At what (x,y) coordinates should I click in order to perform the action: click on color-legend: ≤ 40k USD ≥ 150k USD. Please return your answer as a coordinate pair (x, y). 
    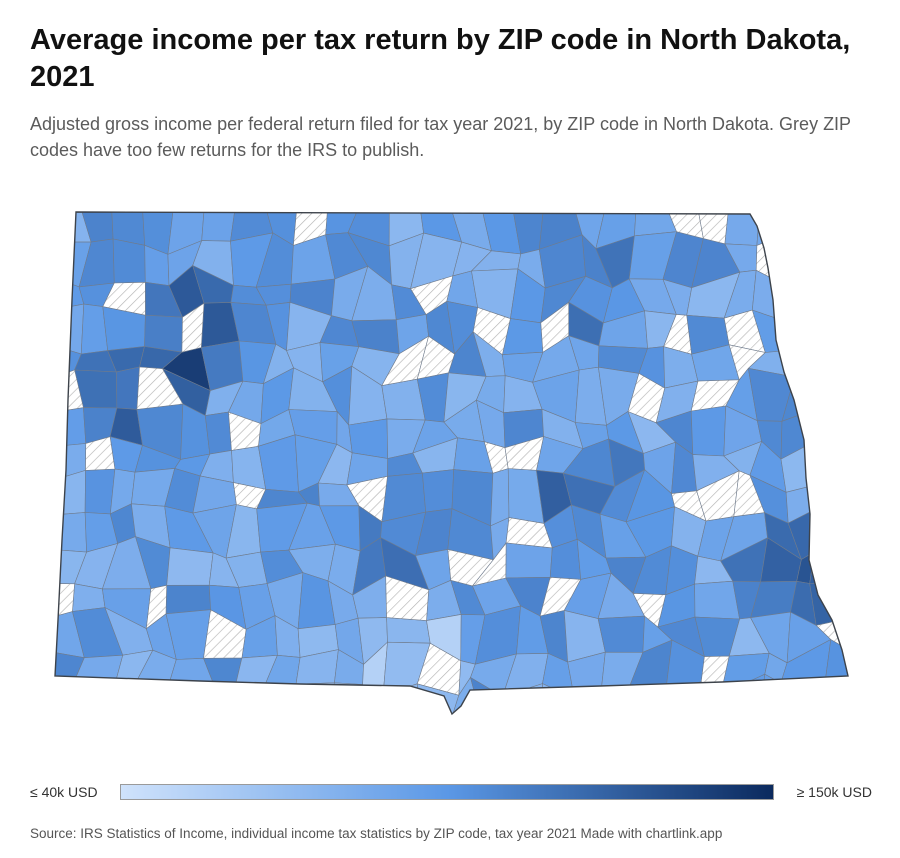
    Looking at the image, I should click on (451, 793).